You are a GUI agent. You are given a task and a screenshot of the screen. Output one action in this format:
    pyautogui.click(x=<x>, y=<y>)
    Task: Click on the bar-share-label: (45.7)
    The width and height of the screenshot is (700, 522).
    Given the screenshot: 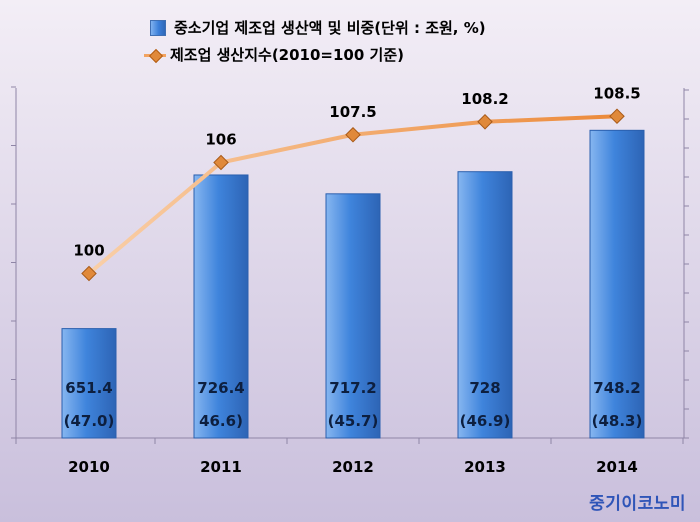 What is the action you would take?
    pyautogui.click(x=353, y=421)
    